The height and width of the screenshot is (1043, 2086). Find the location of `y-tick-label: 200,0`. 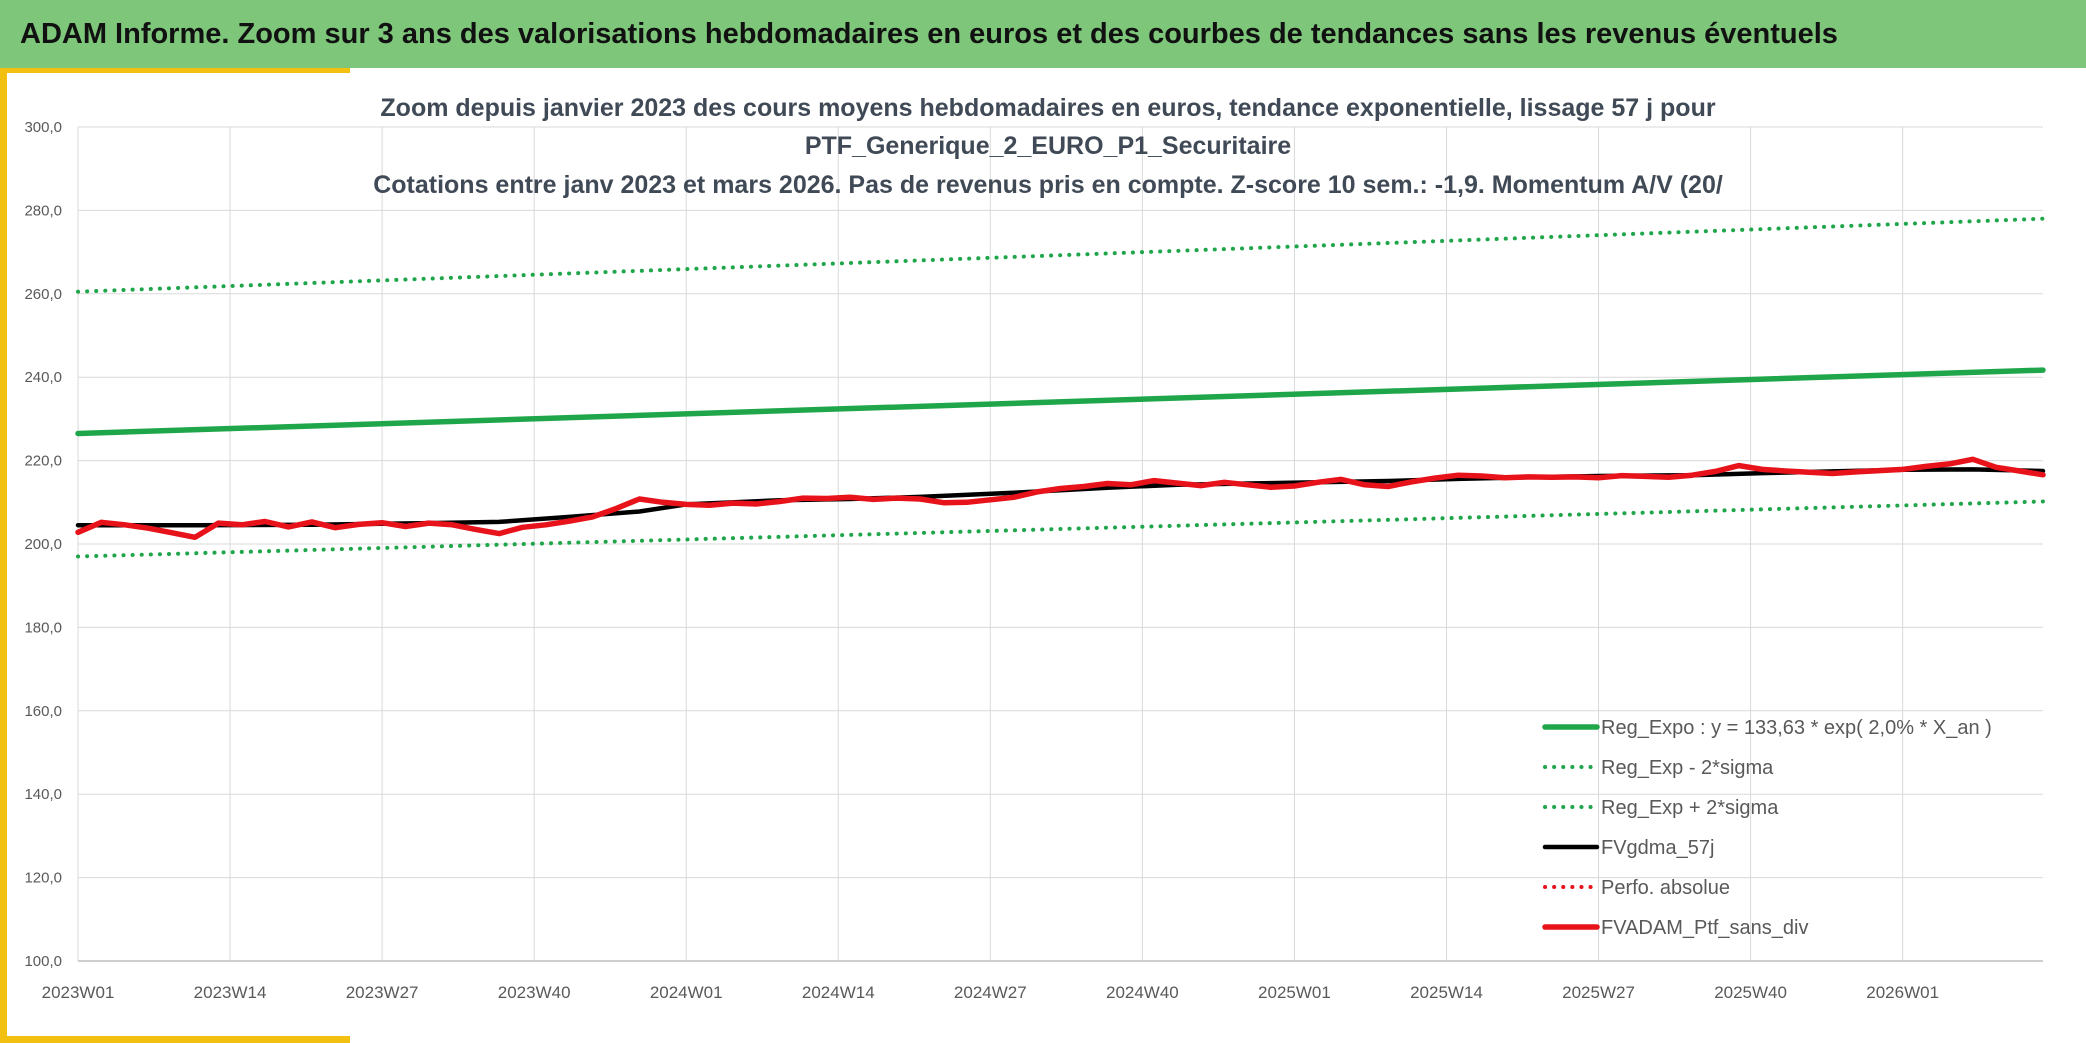

y-tick-label: 200,0 is located at coordinates (43, 544).